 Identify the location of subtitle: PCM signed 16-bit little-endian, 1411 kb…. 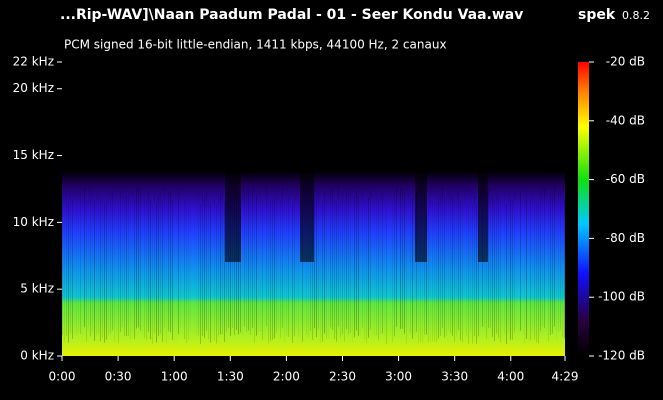
(255, 45).